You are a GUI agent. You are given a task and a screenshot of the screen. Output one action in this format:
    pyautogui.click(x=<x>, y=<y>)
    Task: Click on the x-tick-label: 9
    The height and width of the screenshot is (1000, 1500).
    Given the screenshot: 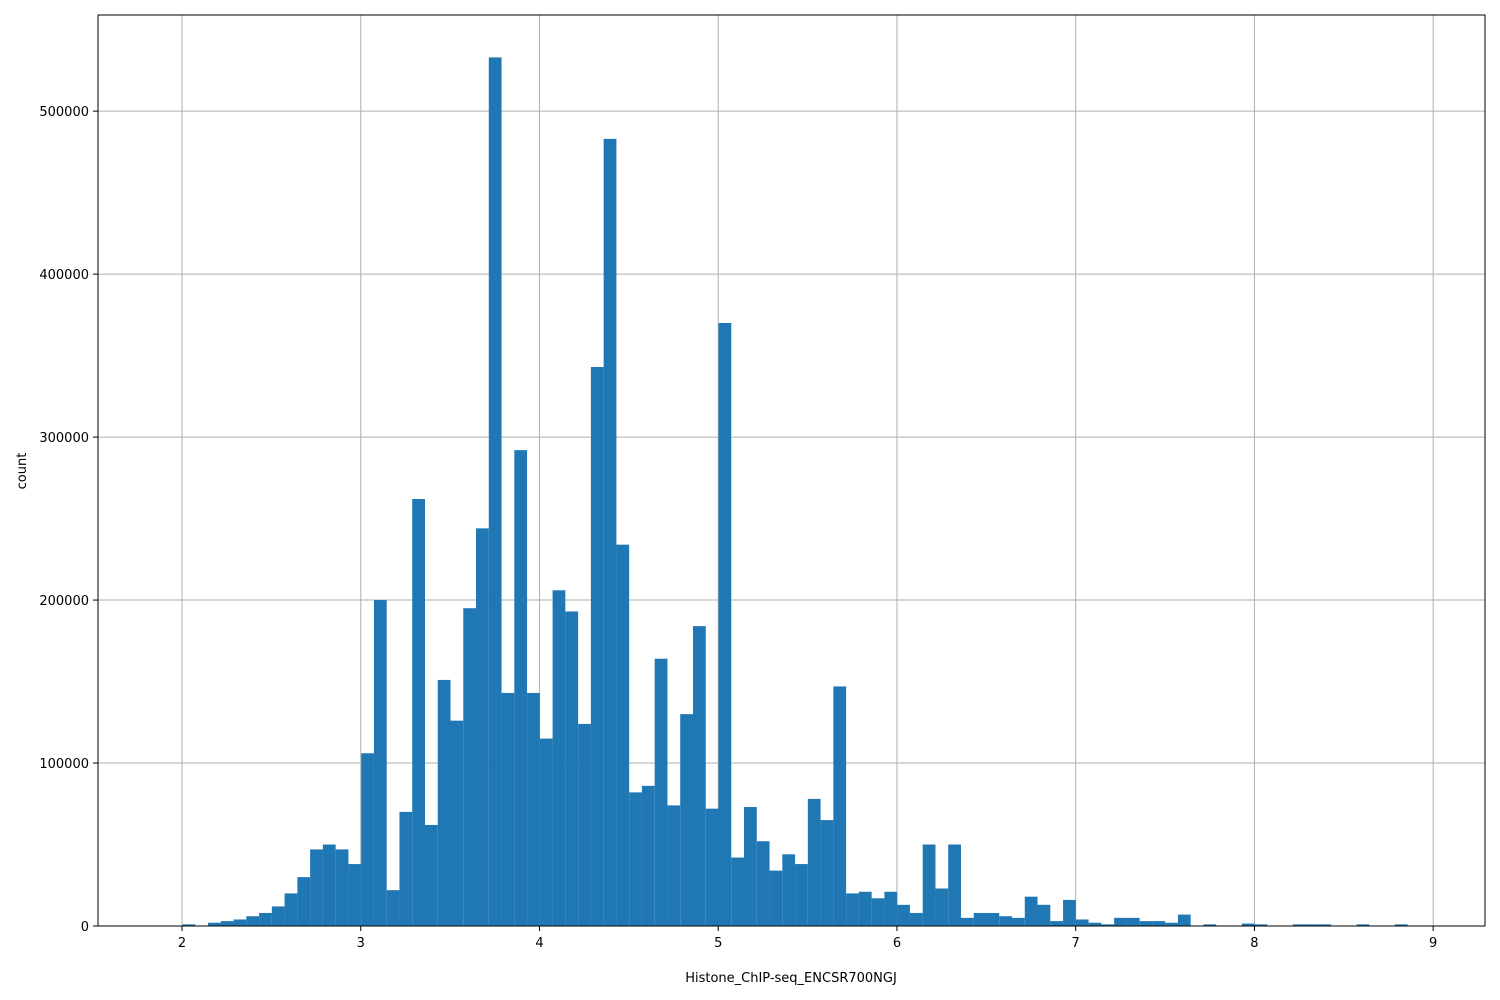 What is the action you would take?
    pyautogui.click(x=1433, y=943)
    